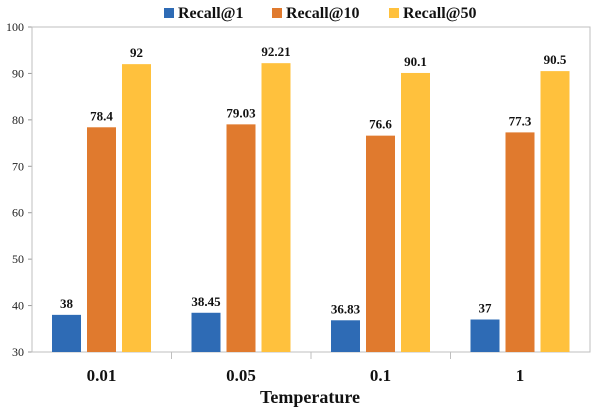  What do you see at coordinates (345, 336) in the screenshot?
I see `bar-recall-1-0.1` at bounding box center [345, 336].